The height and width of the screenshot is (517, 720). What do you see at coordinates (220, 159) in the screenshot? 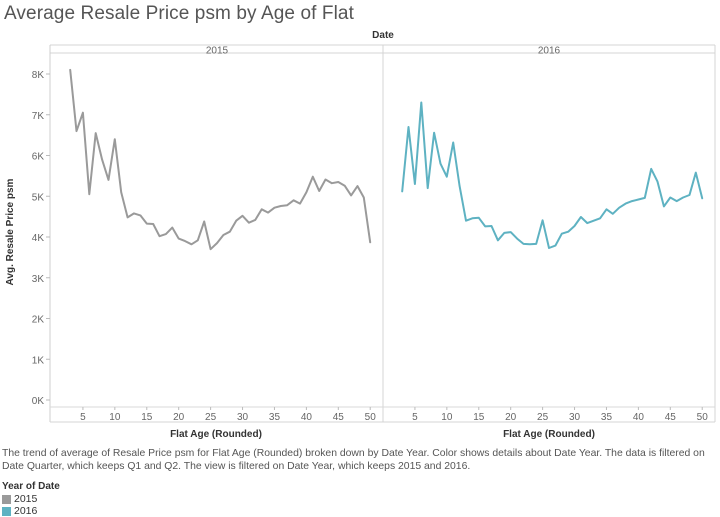
I see `series-line-2015` at bounding box center [220, 159].